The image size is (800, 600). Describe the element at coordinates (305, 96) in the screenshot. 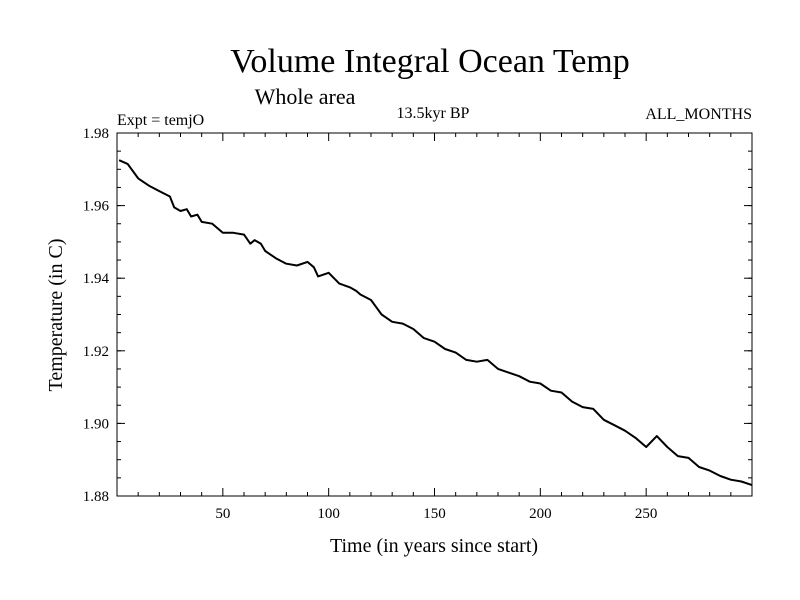

I see `chart-subtitle: Whole area` at that location.